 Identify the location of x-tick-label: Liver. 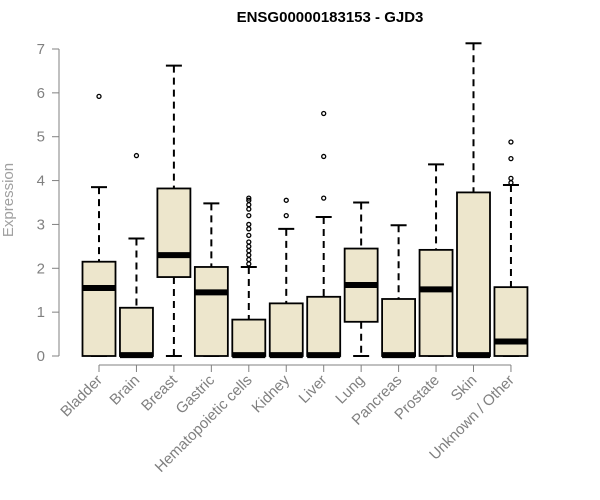
(313, 389).